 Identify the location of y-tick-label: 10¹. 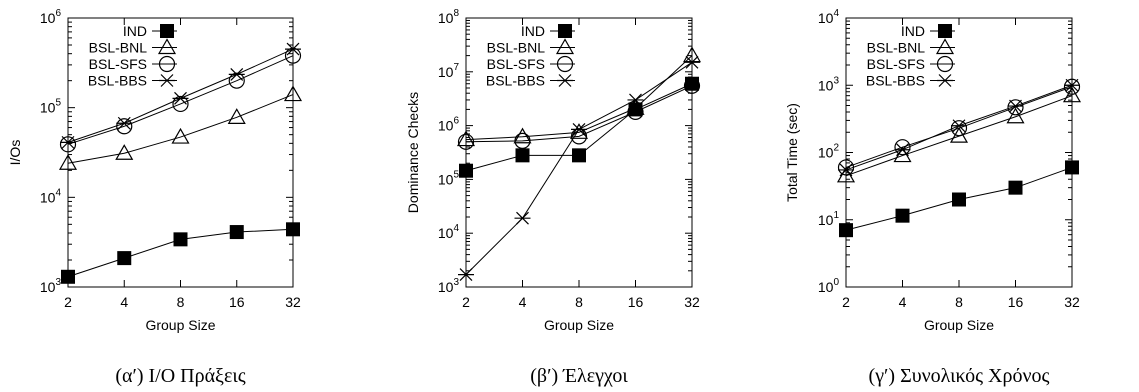
(829, 219).